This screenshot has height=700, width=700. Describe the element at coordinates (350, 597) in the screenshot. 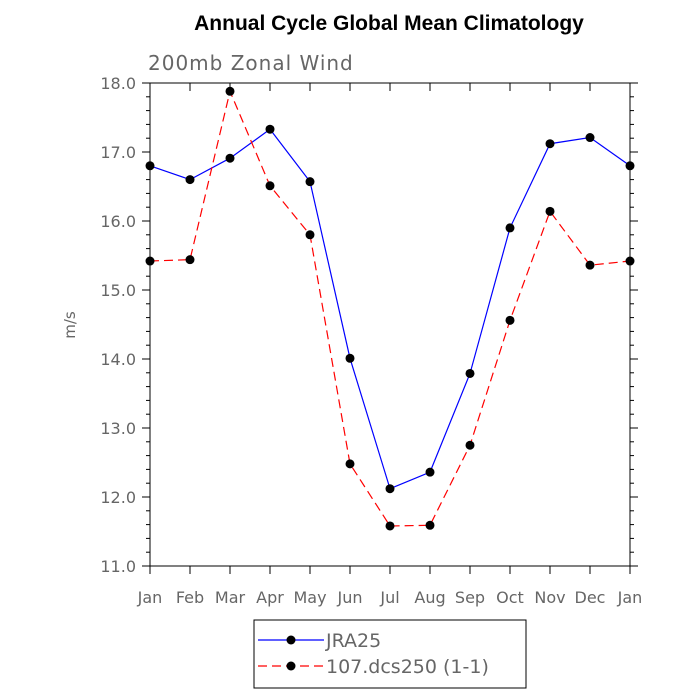

I see `x-tick-label: Jun` at that location.